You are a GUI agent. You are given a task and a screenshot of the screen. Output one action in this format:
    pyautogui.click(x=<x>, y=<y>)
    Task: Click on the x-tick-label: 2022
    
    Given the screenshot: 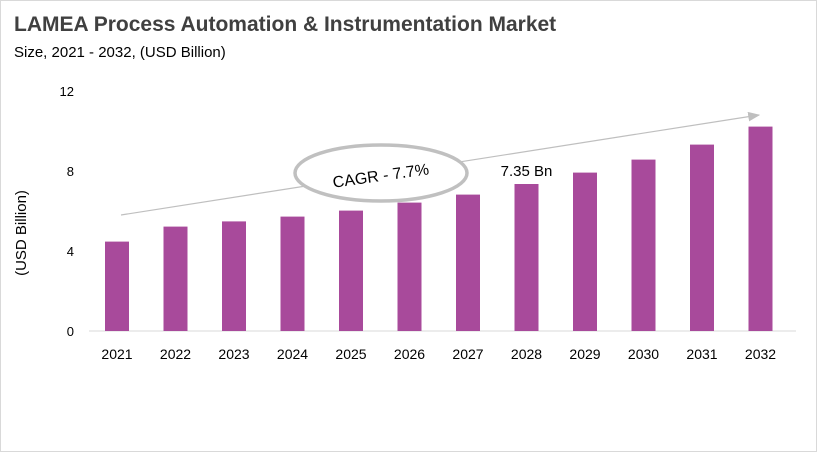 What is the action you would take?
    pyautogui.click(x=175, y=354)
    